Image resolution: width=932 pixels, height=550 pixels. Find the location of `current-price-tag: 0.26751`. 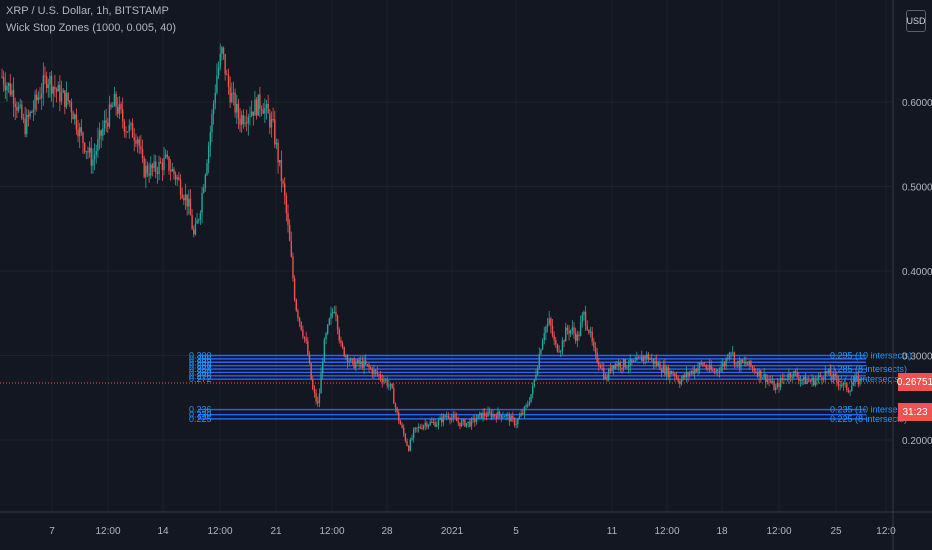

current-price-tag: 0.26751 is located at coordinates (914, 382).